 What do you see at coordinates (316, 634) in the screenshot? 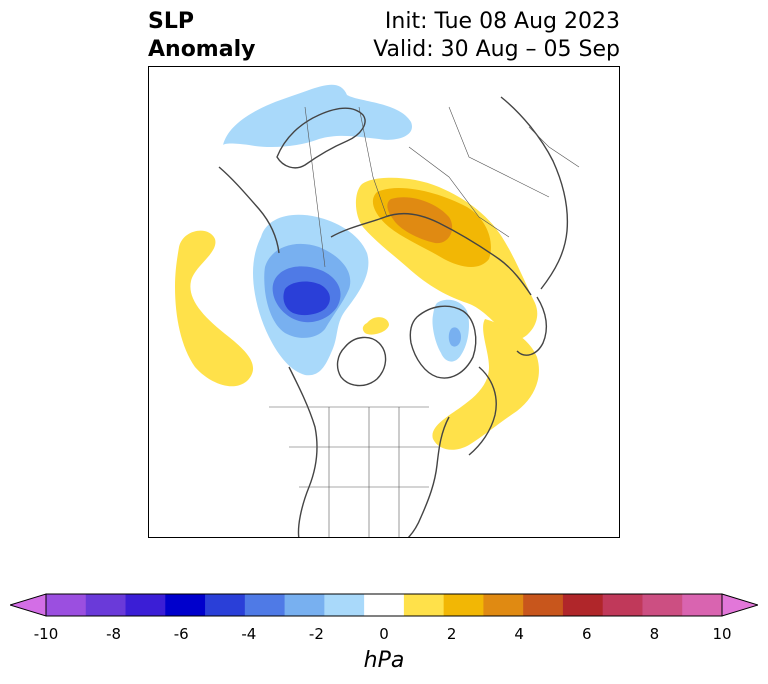
I see `colorbar-tick-label: -2` at bounding box center [316, 634].